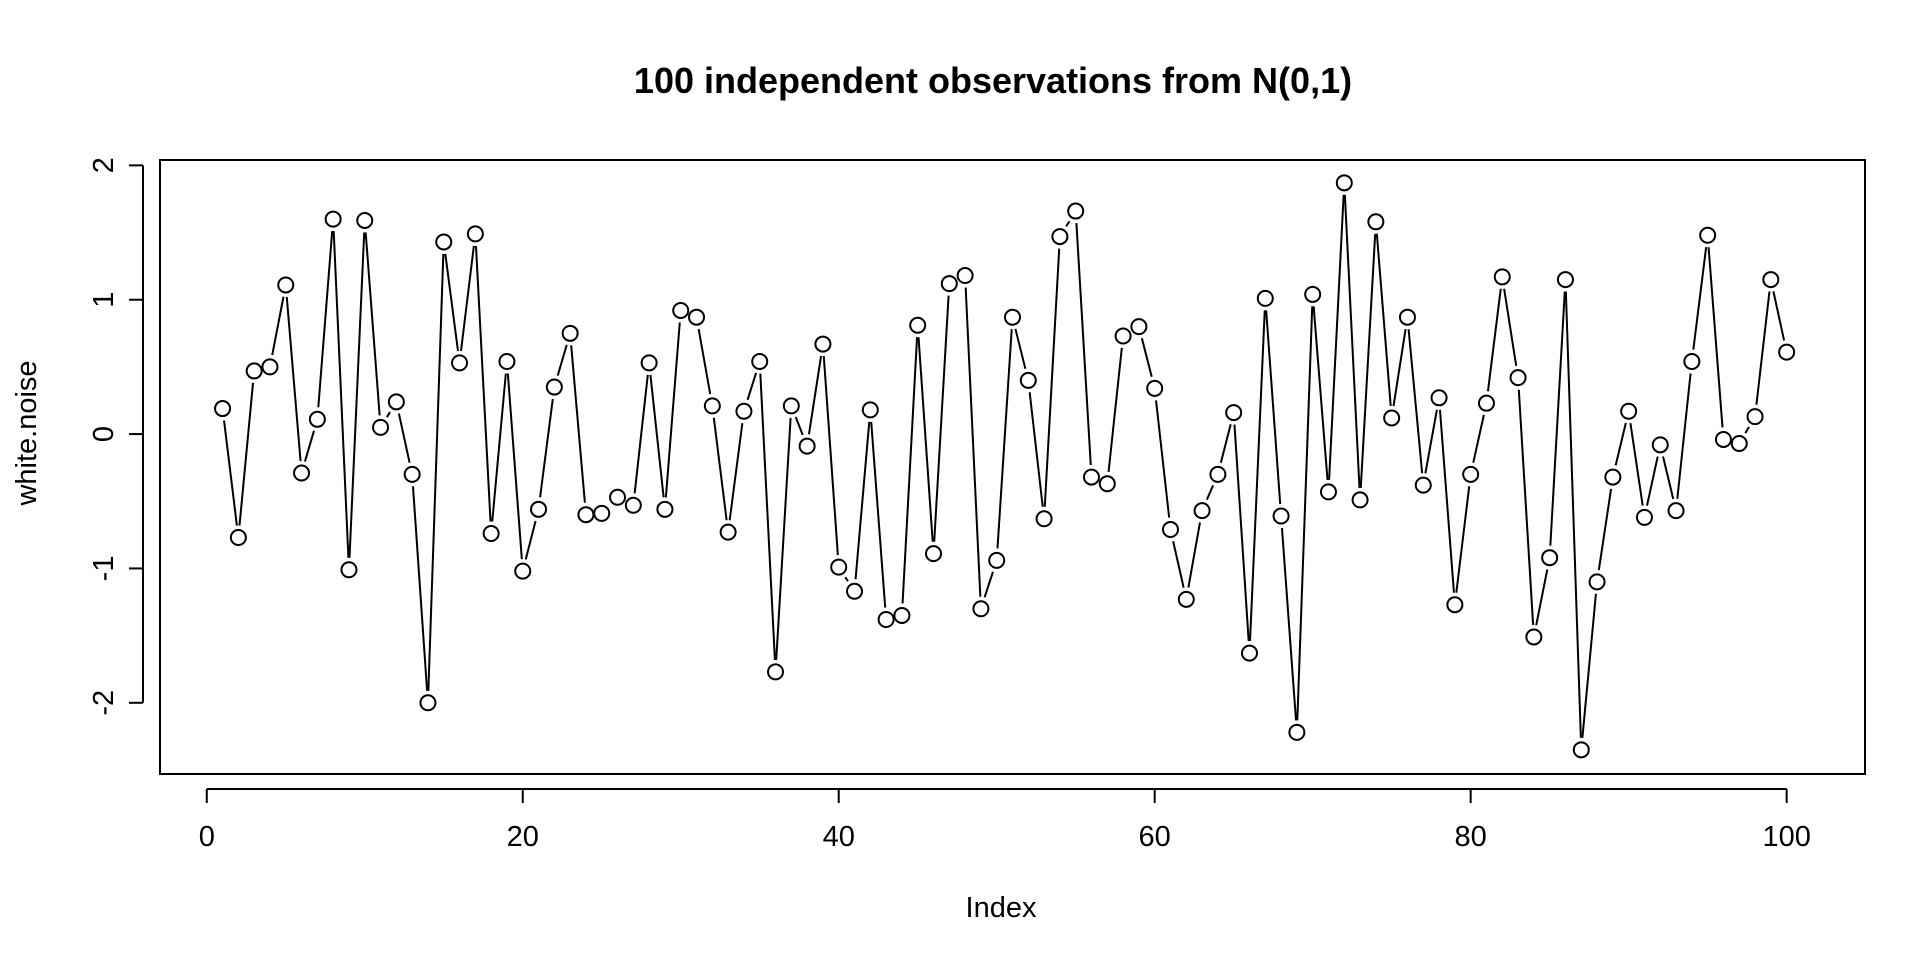 The width and height of the screenshot is (1920, 960). What do you see at coordinates (1001, 908) in the screenshot?
I see `x-axis-label: Index` at bounding box center [1001, 908].